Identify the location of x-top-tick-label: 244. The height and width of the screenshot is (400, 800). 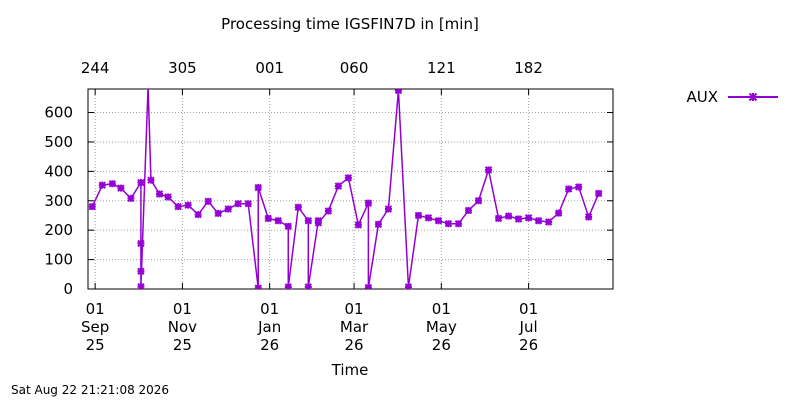
(95, 68).